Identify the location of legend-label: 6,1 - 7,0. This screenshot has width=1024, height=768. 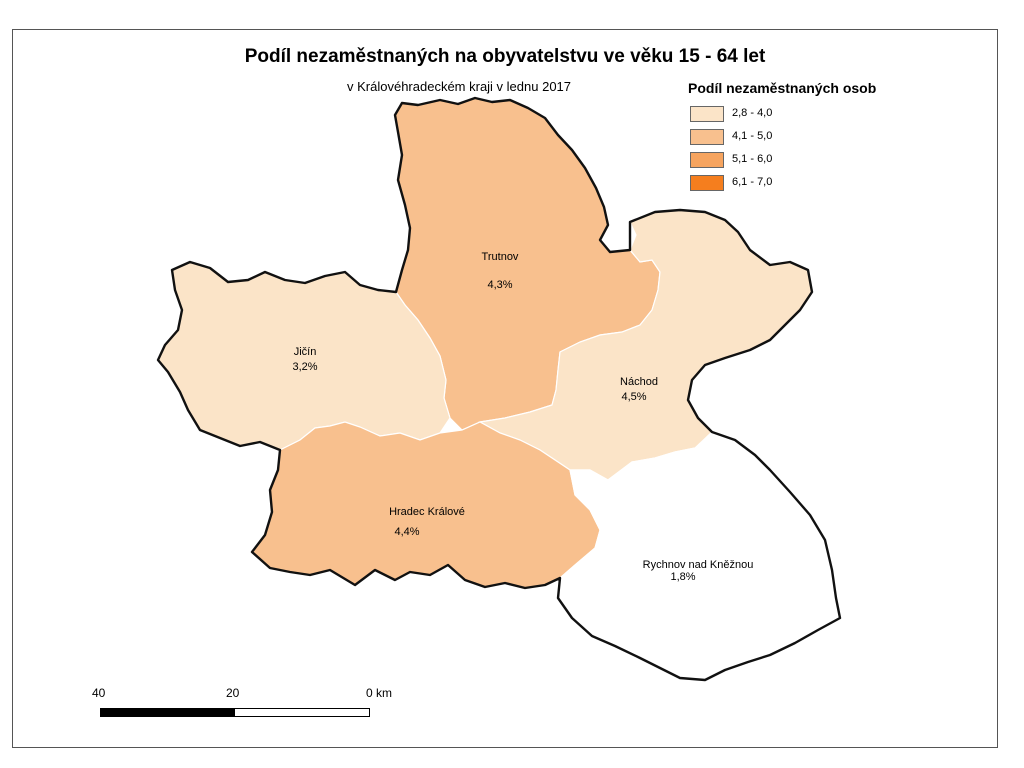
(752, 182).